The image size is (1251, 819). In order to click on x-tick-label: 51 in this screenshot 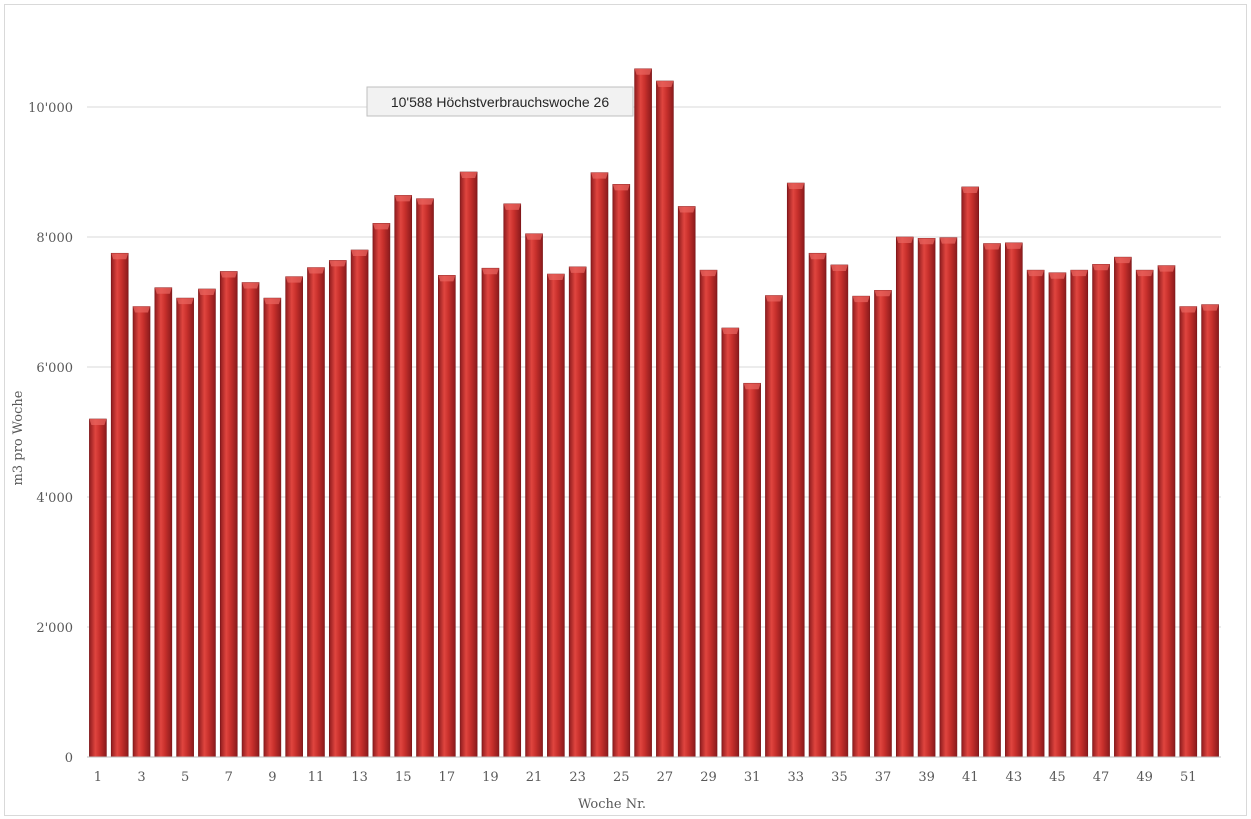, I will do `click(1188, 777)`.